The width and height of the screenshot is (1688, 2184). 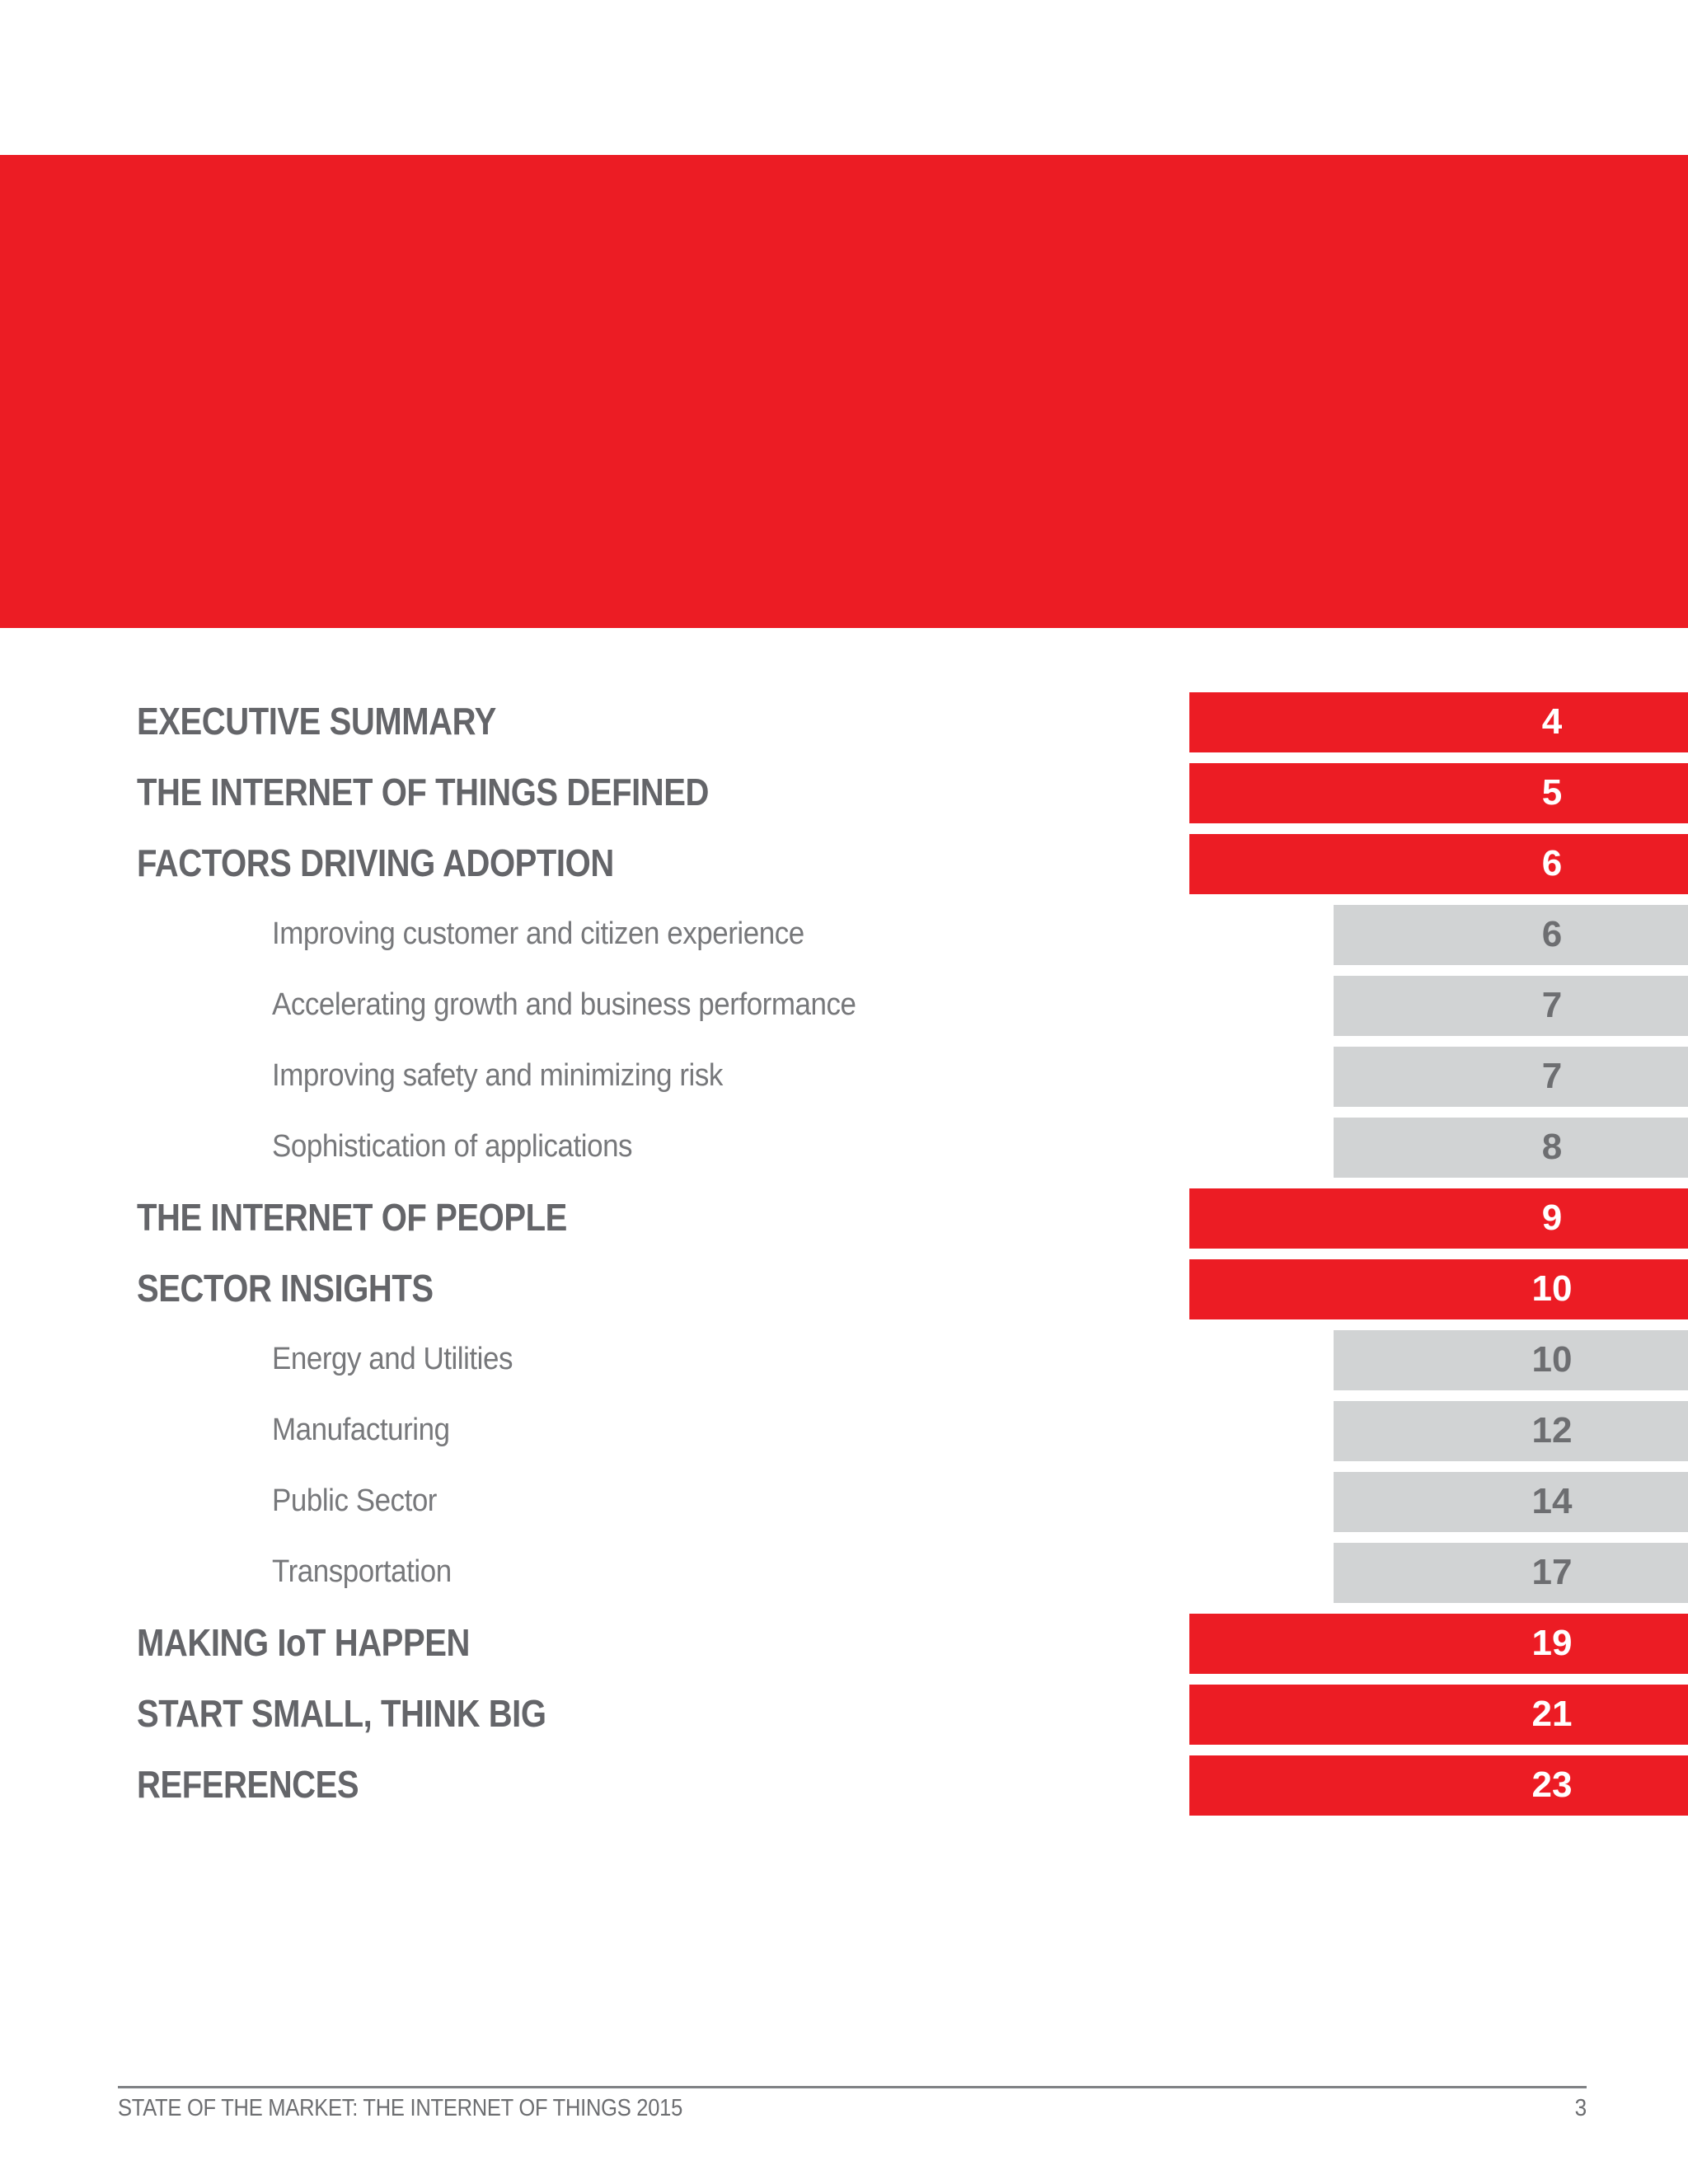 I want to click on toc-label: Energy and Utilities, so click(x=393, y=1358).